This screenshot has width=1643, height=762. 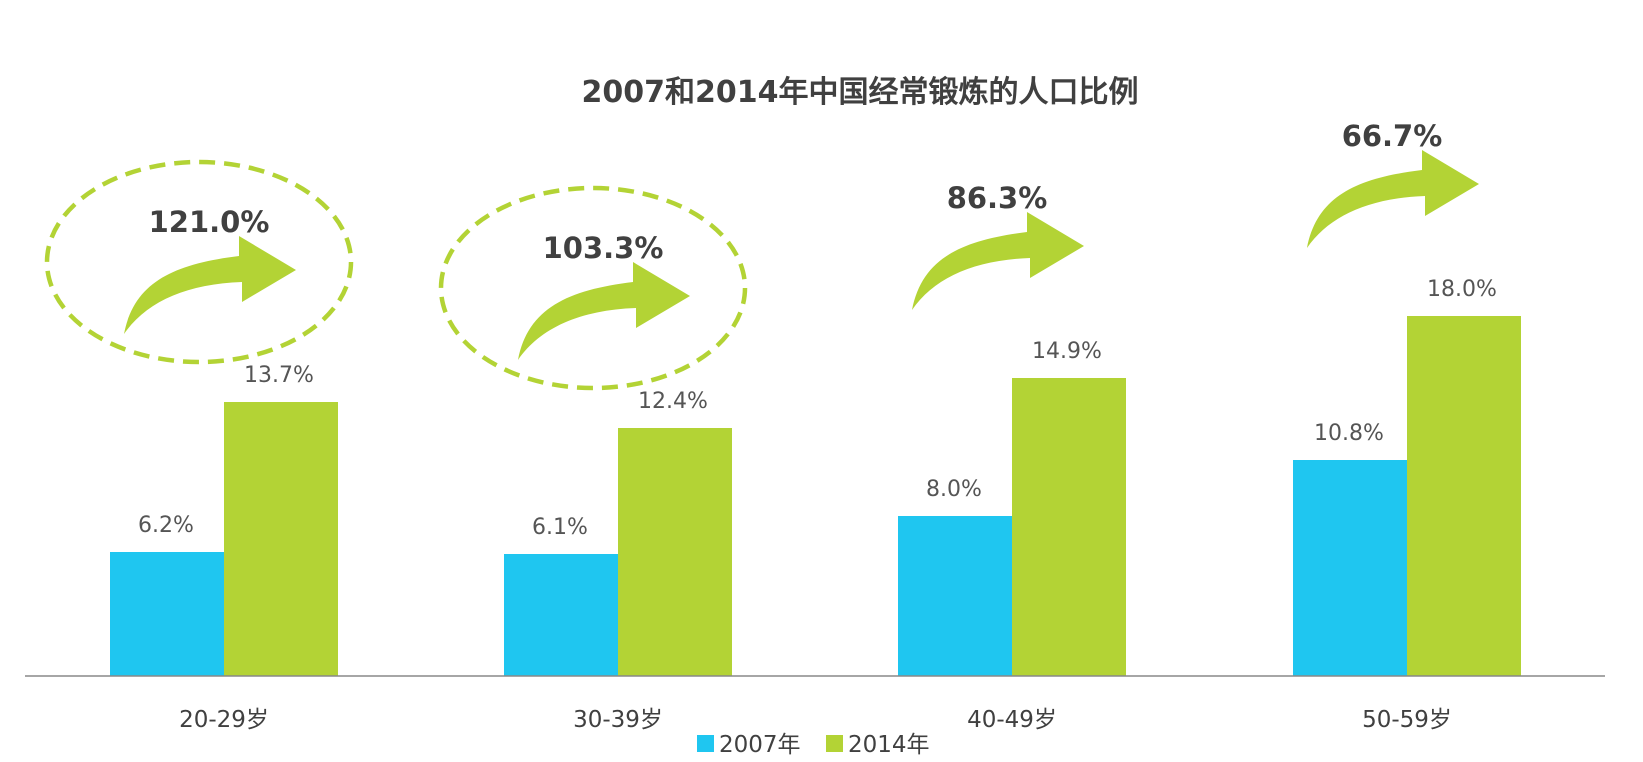 I want to click on value-label-s2-0: 13.7%, so click(x=279, y=375).